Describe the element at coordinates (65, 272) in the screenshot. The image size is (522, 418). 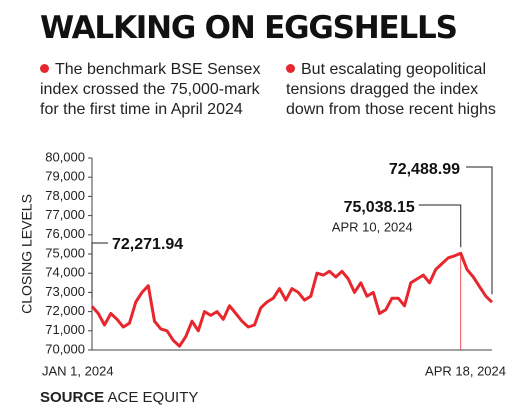
I see `y-tick-label: 74,000` at that location.